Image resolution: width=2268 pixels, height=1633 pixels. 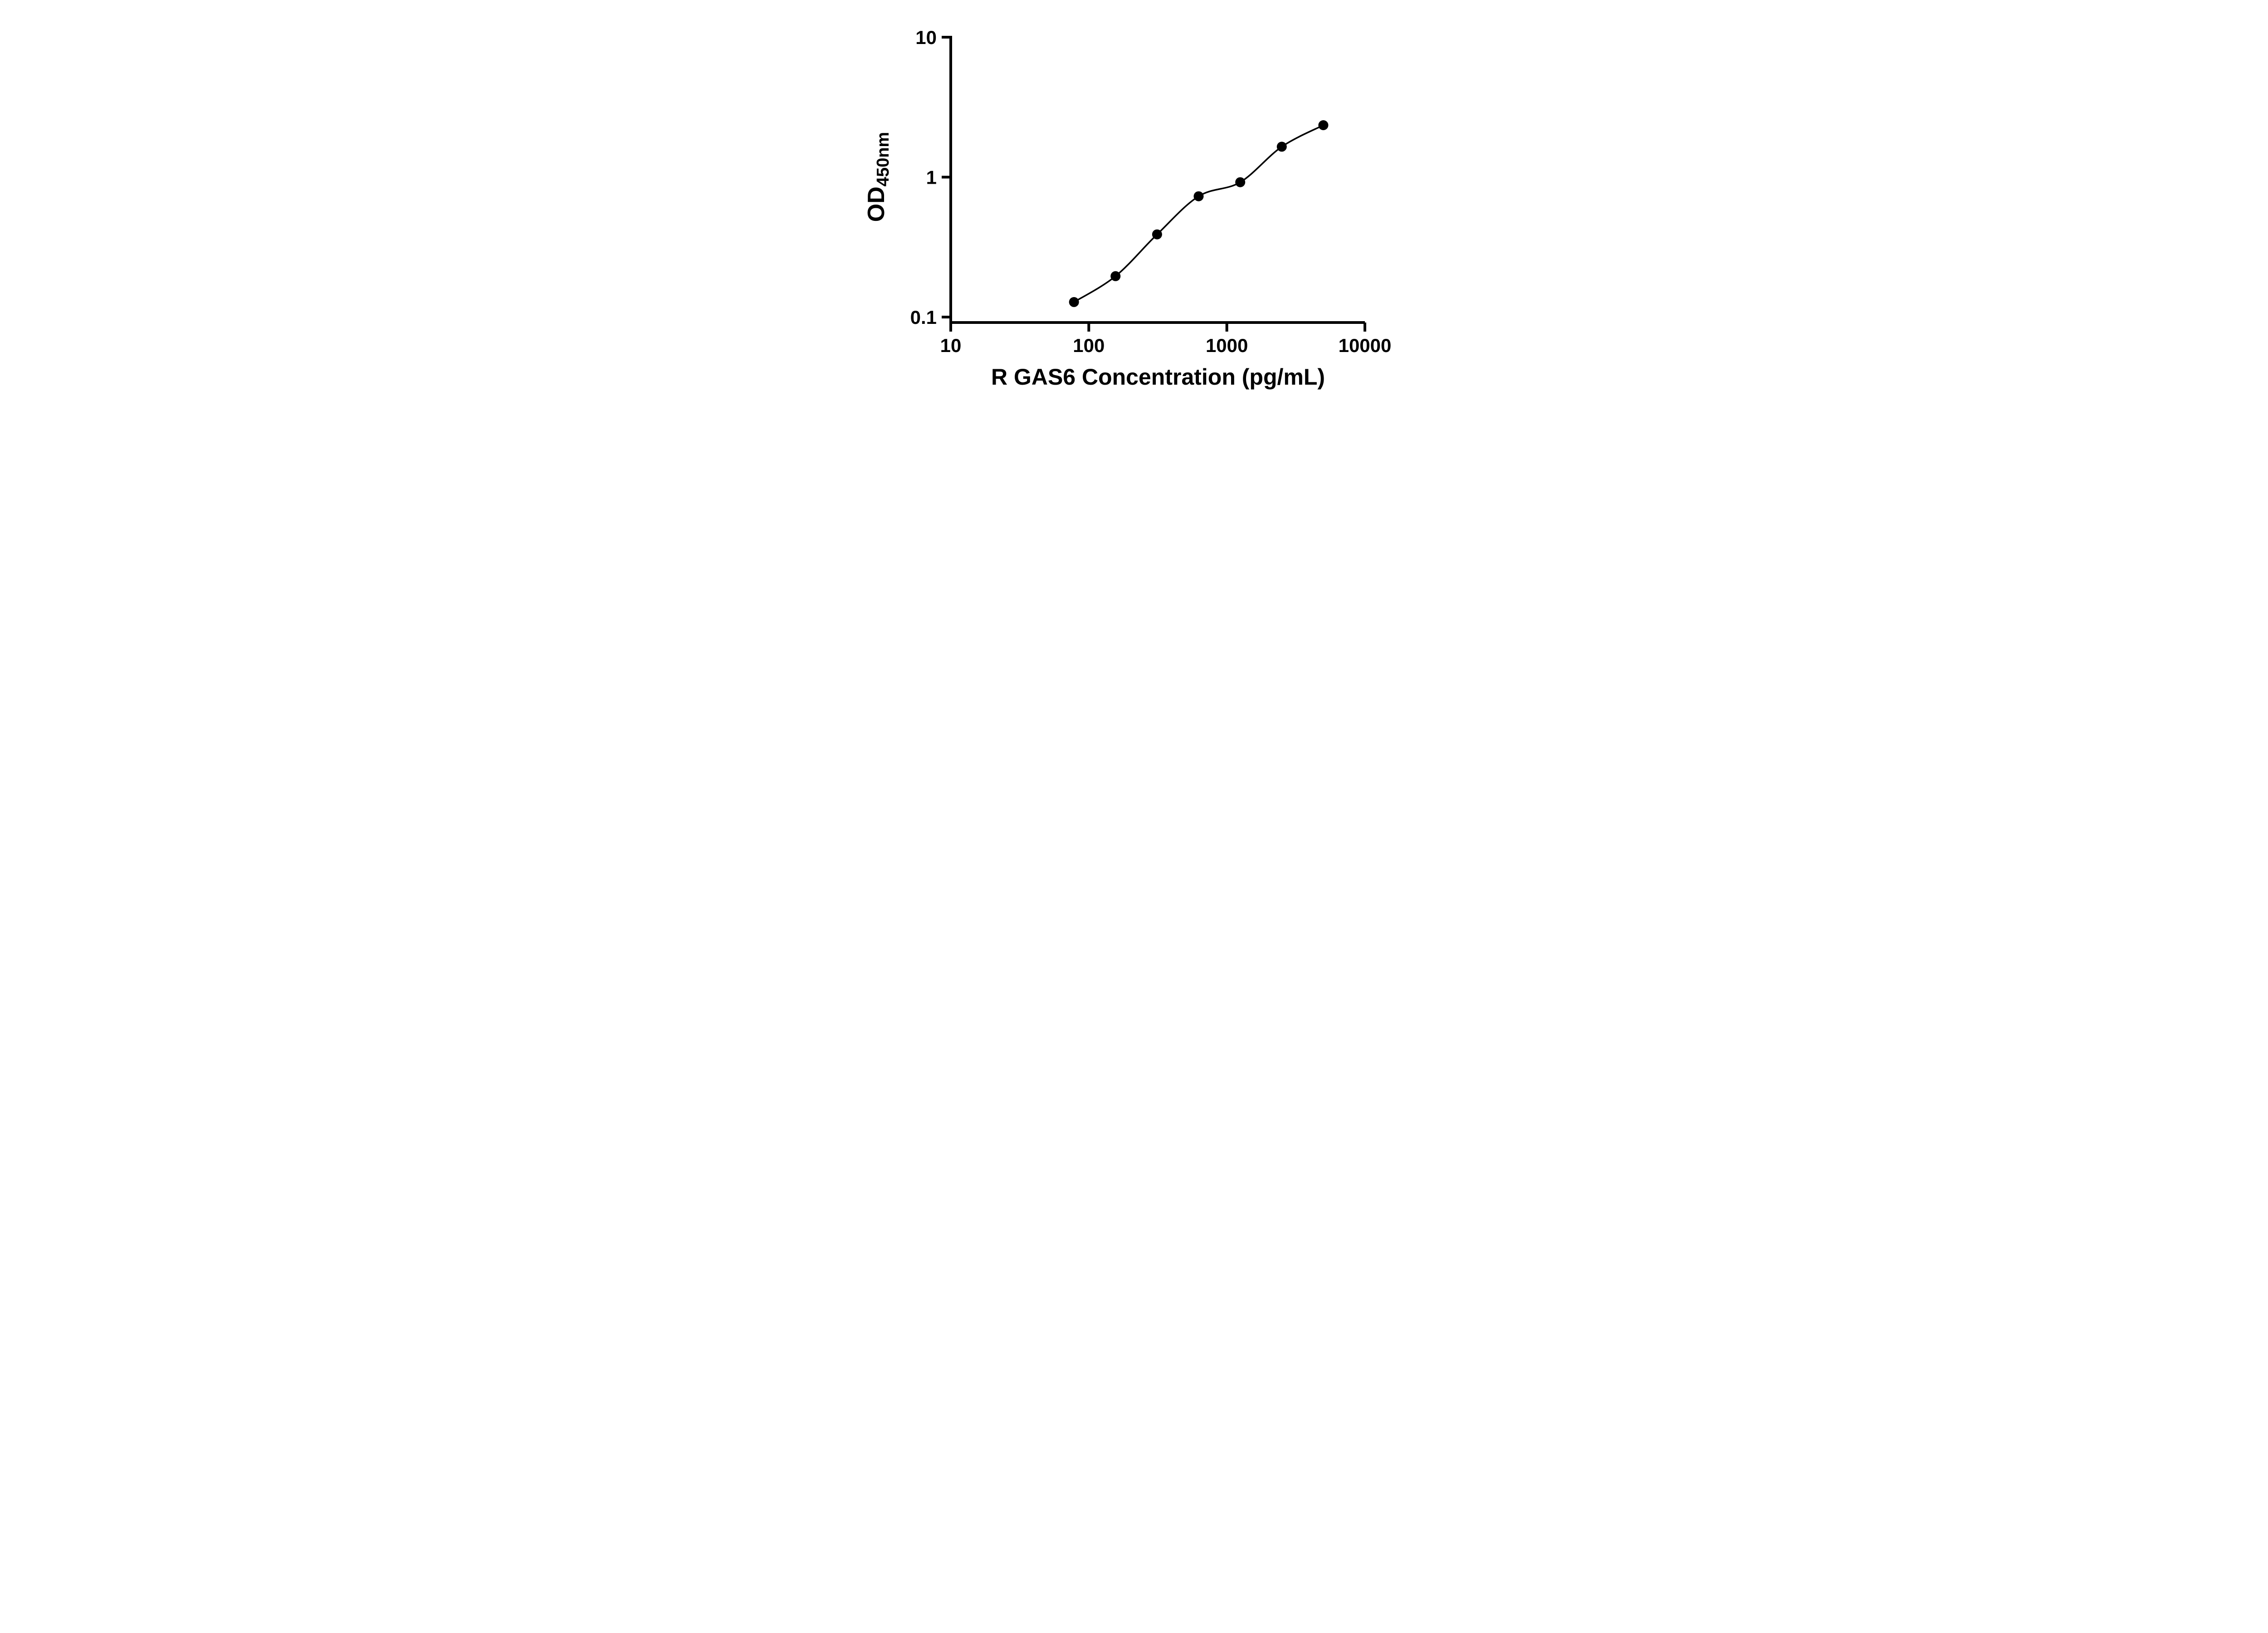 I want to click on x-tick-labels: 10 100 1000 10000, so click(x=1166, y=345).